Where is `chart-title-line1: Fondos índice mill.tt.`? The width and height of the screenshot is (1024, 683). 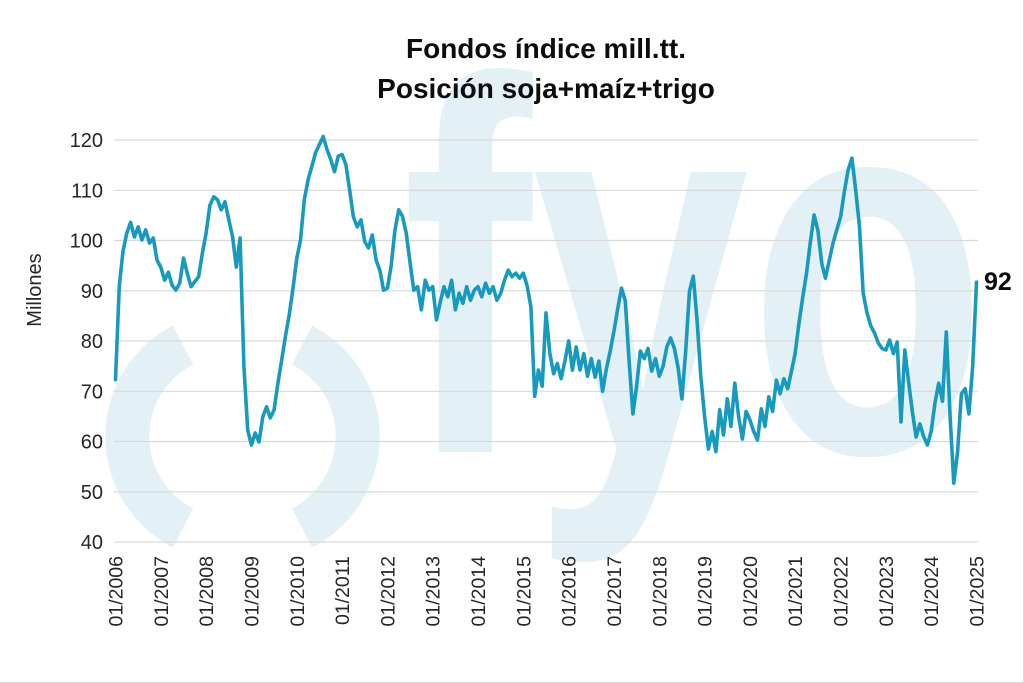
chart-title-line1: Fondos índice mill.tt. is located at coordinates (546, 48).